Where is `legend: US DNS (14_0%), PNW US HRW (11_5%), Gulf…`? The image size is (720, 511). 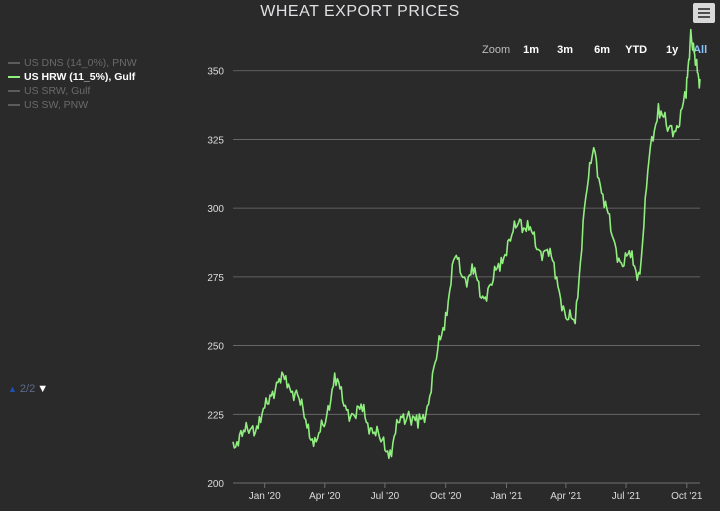 legend: US DNS (14_0%), PNW US HRW (11_5%), Gulf… is located at coordinates (72, 84).